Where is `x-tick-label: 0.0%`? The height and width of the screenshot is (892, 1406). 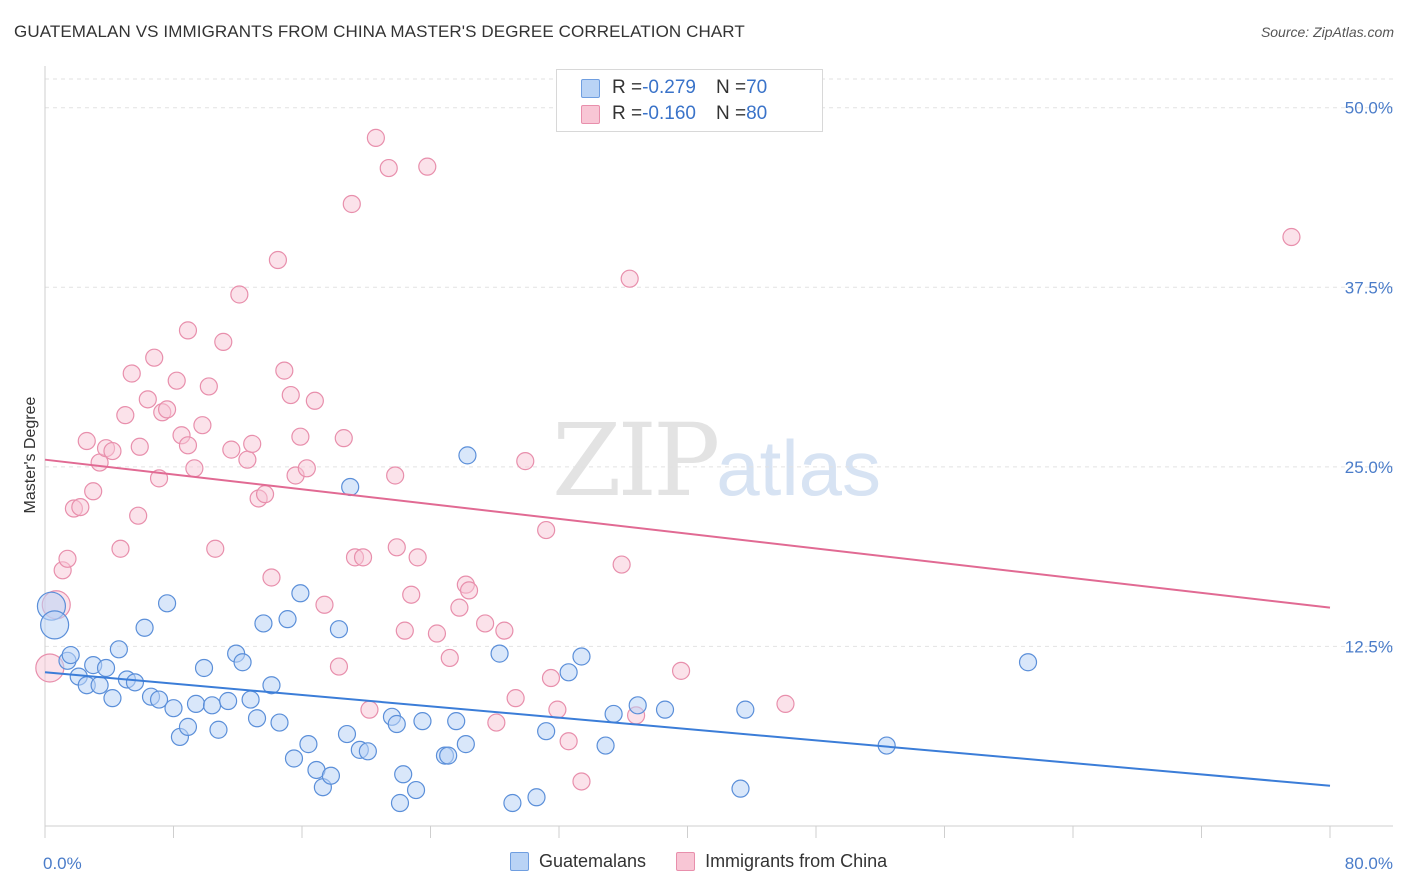 x-tick-label: 0.0% is located at coordinates (62, 863).